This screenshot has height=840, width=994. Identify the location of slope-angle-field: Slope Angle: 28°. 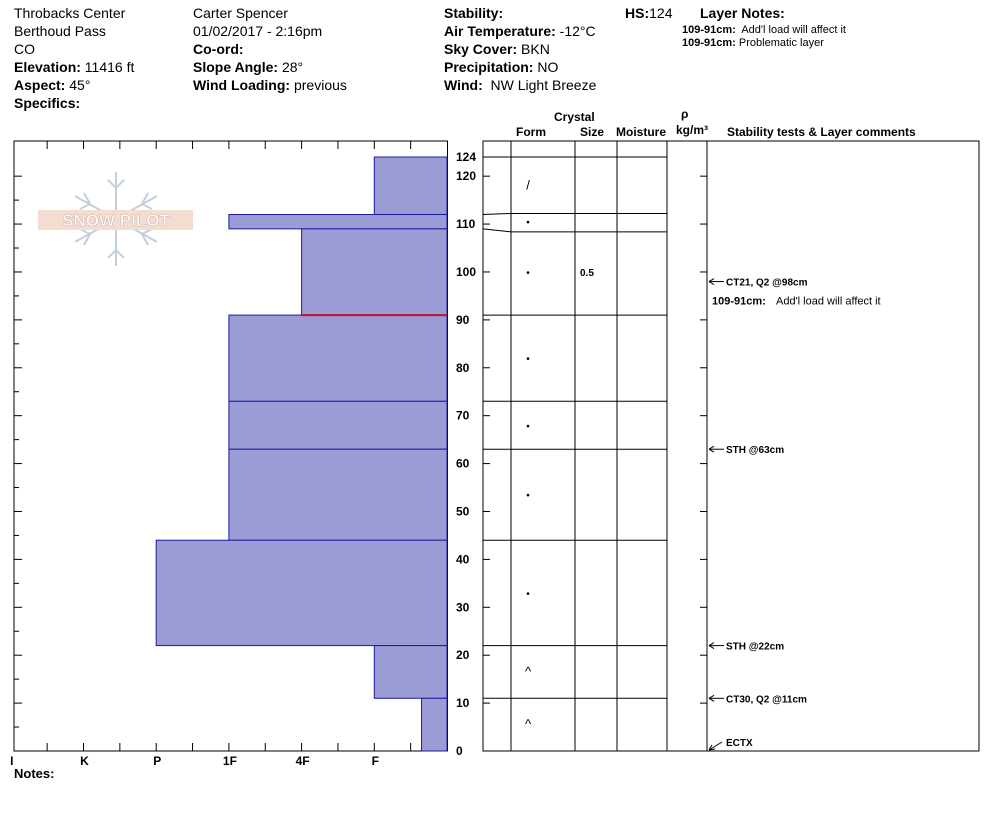
(248, 67).